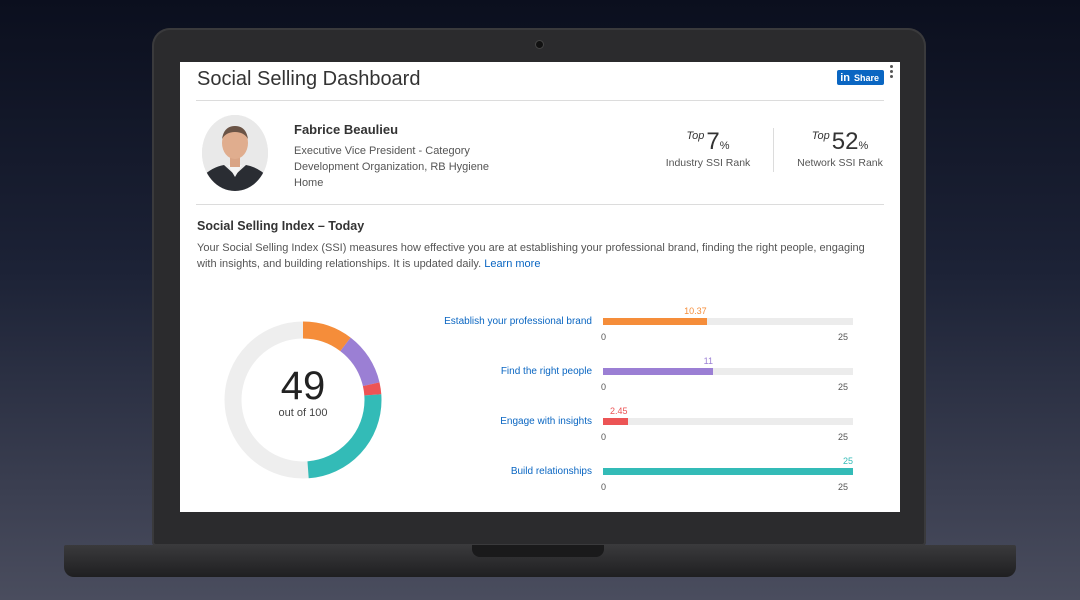  I want to click on component-track: 2.45, so click(728, 415).